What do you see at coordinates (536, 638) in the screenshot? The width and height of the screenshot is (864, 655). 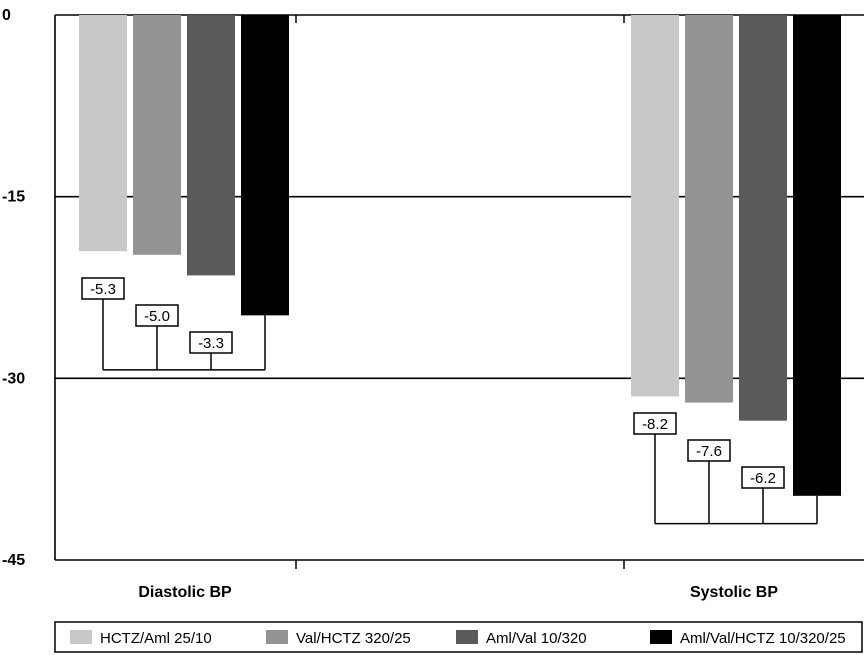 I see `legend-label: Aml/Val 10/320` at bounding box center [536, 638].